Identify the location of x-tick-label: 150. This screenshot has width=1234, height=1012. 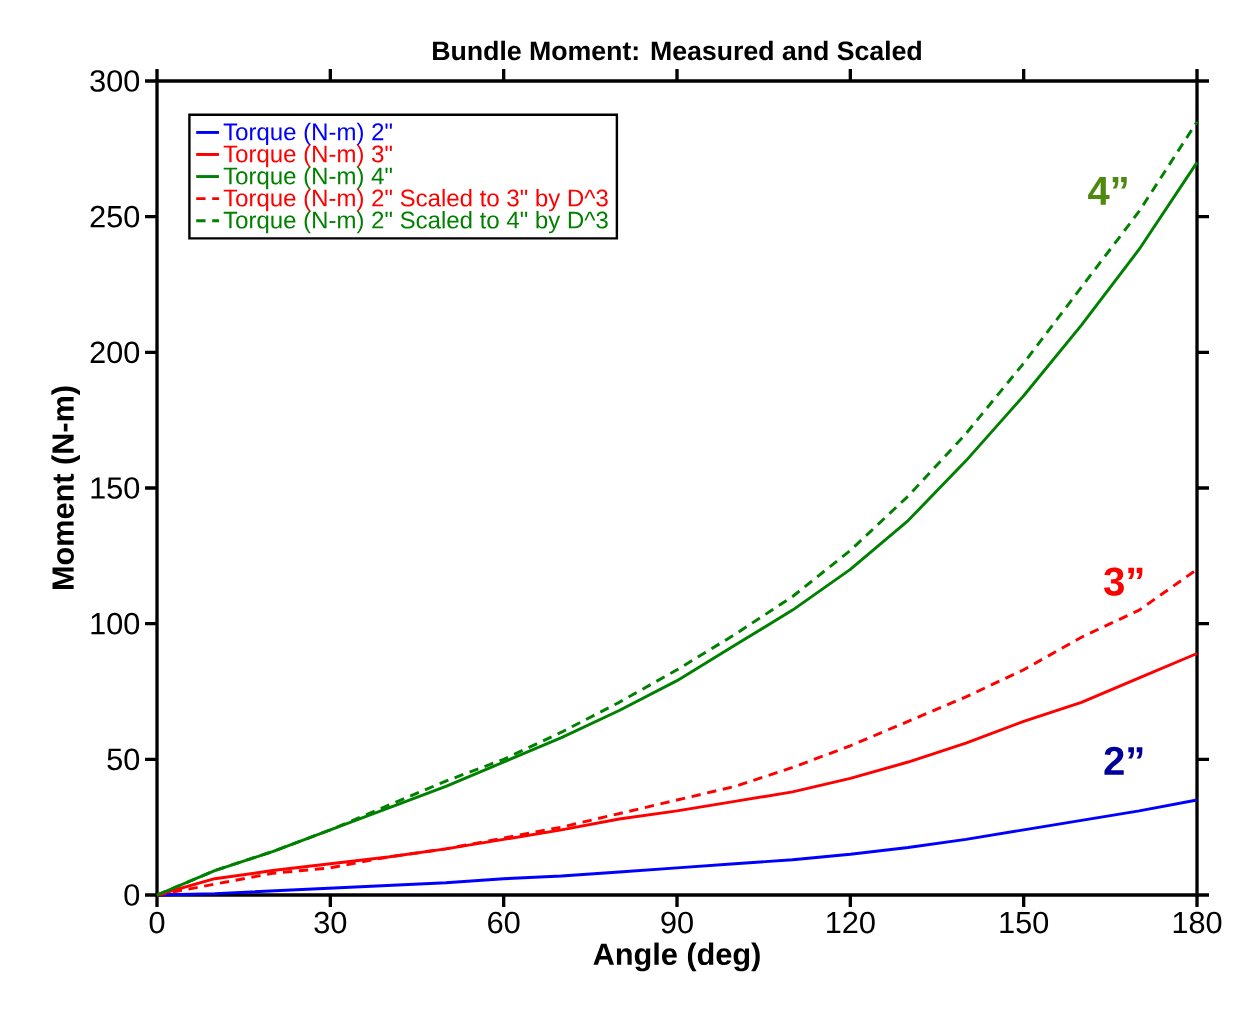
(1024, 922).